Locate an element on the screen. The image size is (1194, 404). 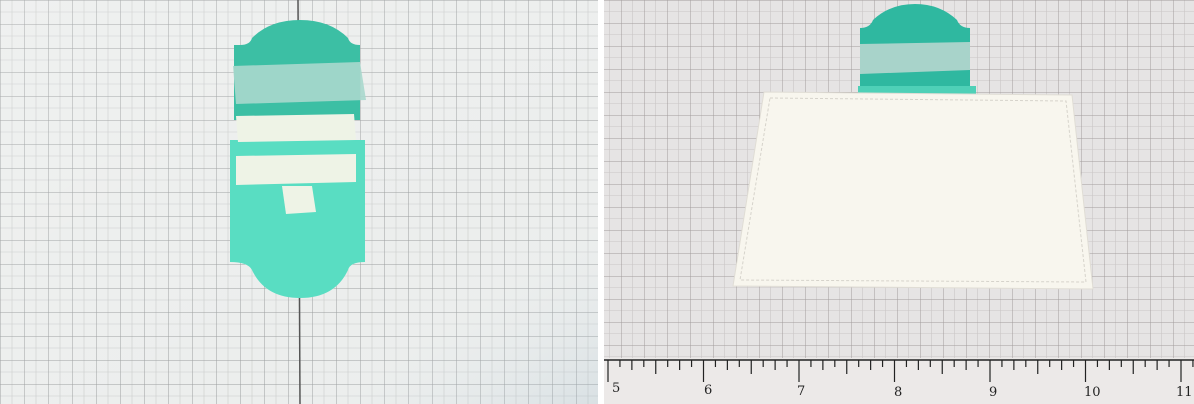
ruler is located at coordinates (899, 381).